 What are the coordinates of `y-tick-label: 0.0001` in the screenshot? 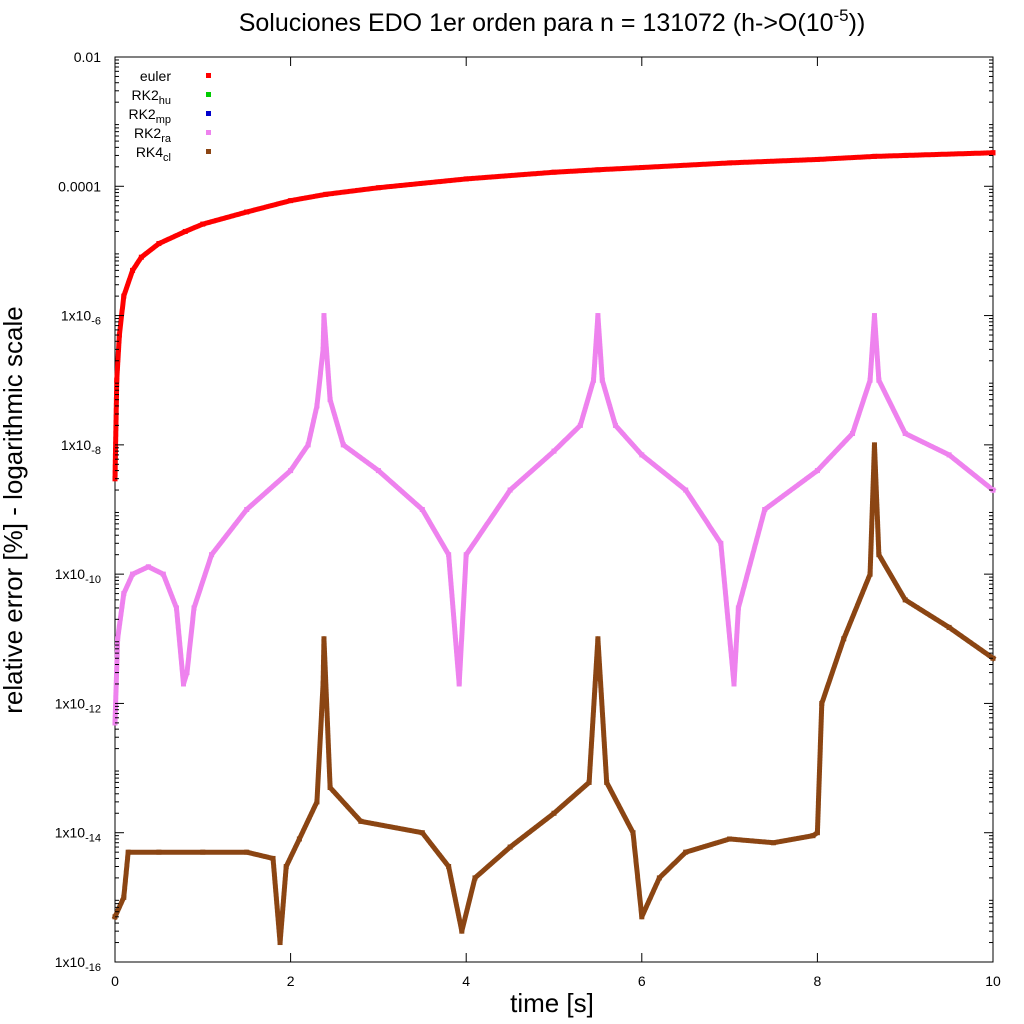 It's located at (79, 186).